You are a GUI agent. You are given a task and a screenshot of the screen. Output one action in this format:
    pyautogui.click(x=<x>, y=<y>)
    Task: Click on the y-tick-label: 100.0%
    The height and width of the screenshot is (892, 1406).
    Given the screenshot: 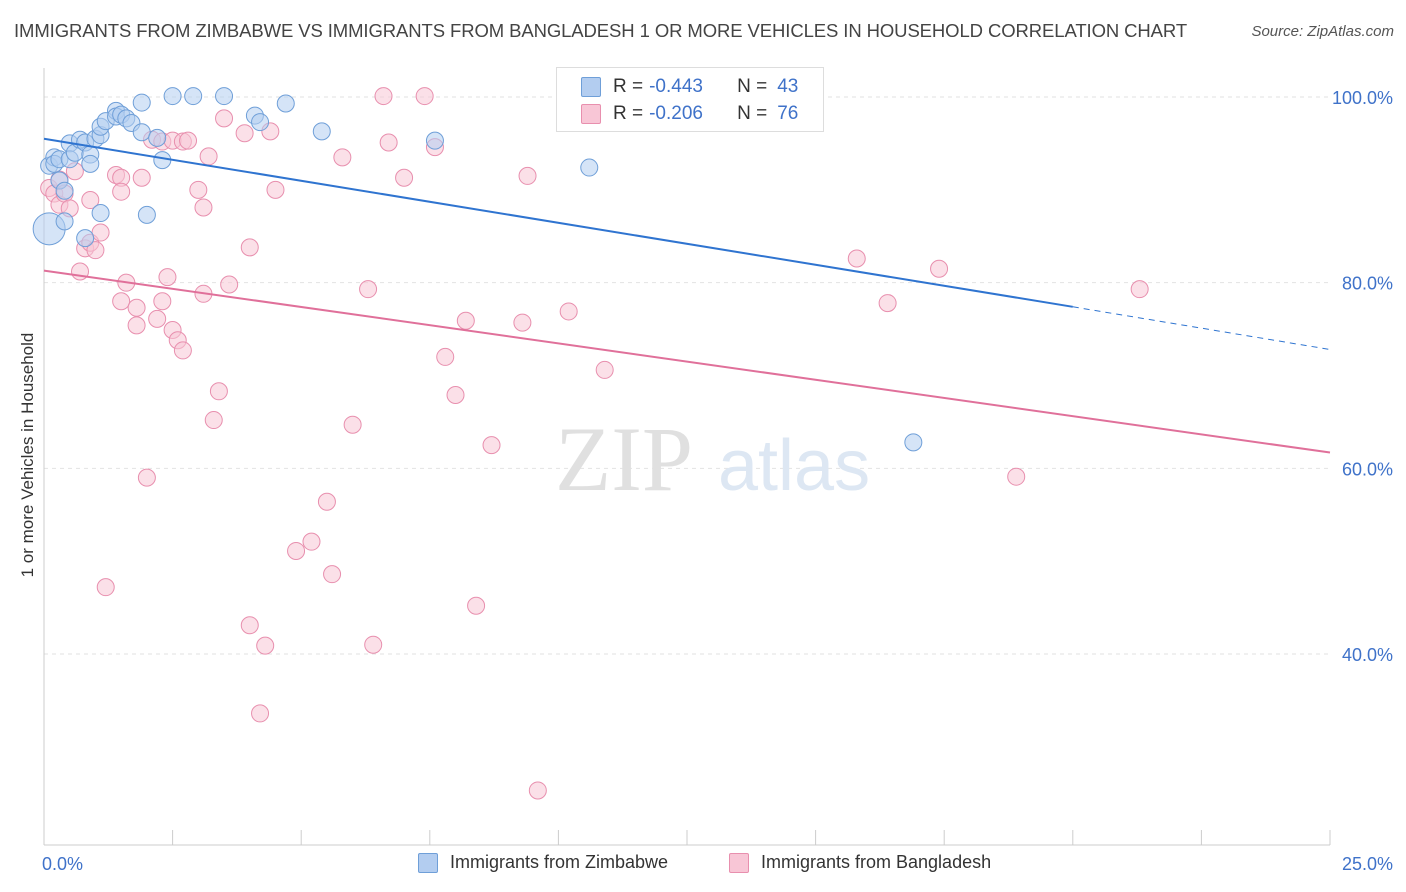 What is the action you would take?
    pyautogui.click(x=1362, y=98)
    